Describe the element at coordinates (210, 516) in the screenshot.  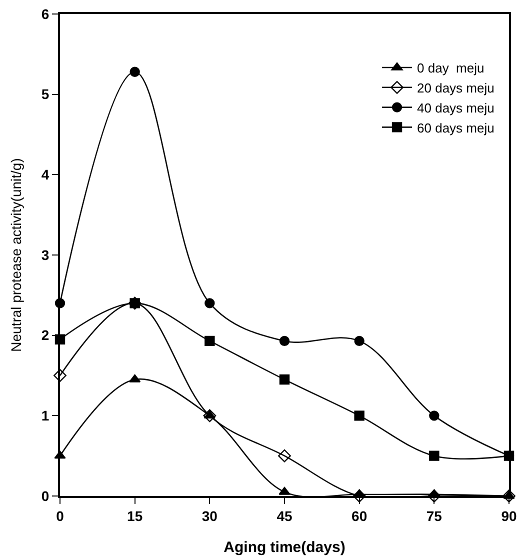
I see `x-tick-label: 30` at that location.